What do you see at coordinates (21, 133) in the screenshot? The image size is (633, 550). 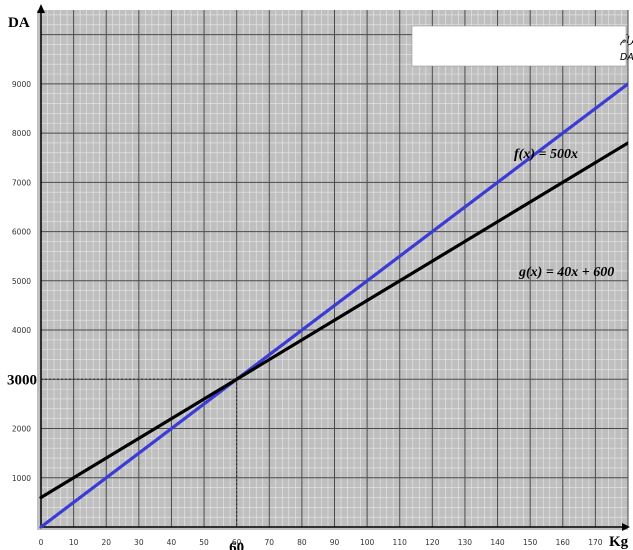 I see `y-tick-label: 8000` at bounding box center [21, 133].